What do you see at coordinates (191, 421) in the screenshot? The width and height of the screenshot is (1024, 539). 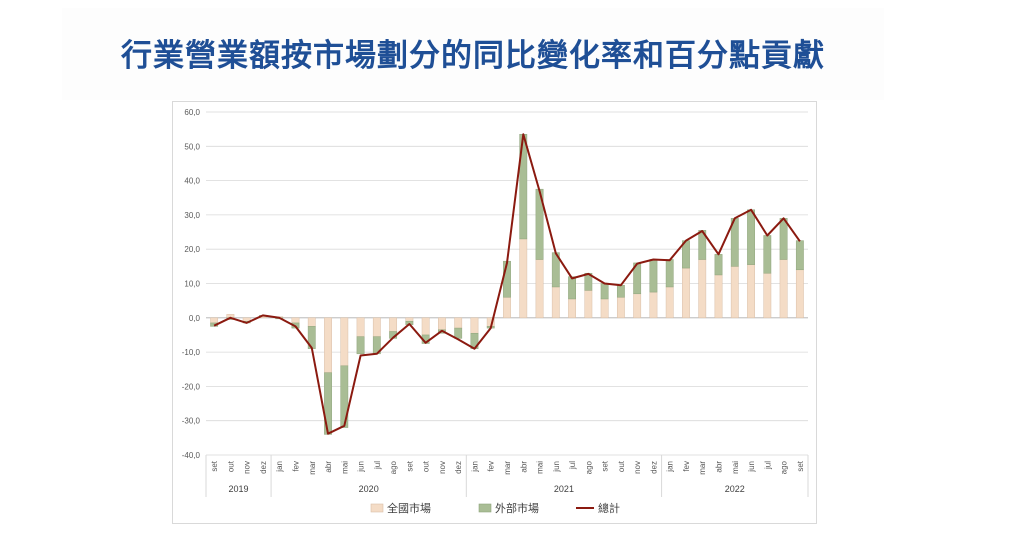 I see `y-tick-label: -30,0` at bounding box center [191, 421].